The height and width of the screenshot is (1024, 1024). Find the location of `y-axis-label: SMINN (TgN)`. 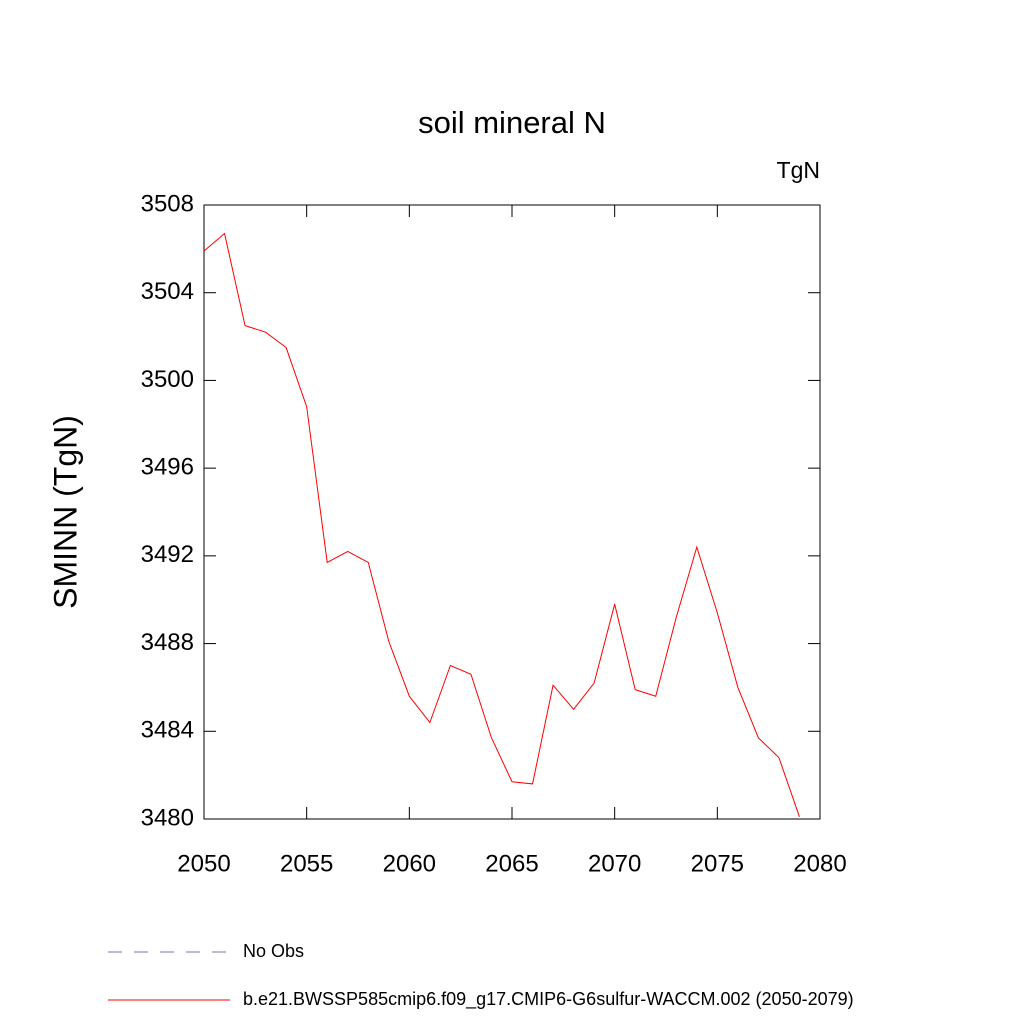

y-axis-label: SMINN (TgN) is located at coordinates (65, 512).